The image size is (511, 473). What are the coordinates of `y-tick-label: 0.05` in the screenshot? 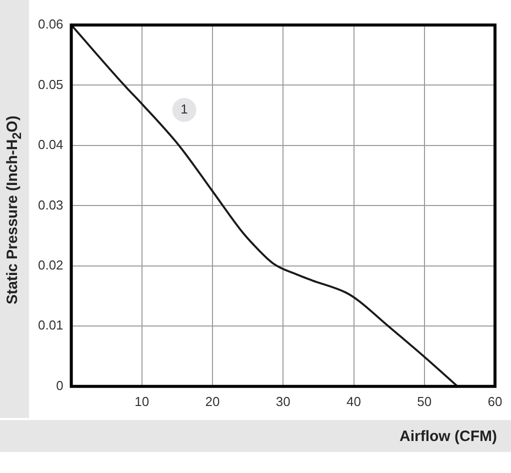 It's located at (51, 84).